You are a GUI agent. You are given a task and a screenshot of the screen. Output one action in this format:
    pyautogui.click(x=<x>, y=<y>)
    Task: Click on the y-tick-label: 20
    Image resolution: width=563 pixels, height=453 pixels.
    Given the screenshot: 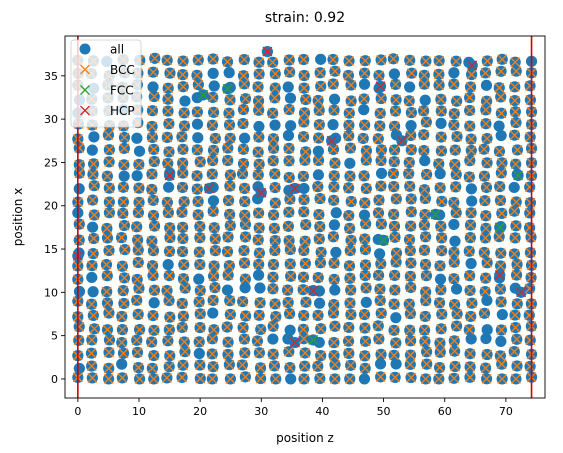 What is the action you would take?
    pyautogui.click(x=51, y=206)
    